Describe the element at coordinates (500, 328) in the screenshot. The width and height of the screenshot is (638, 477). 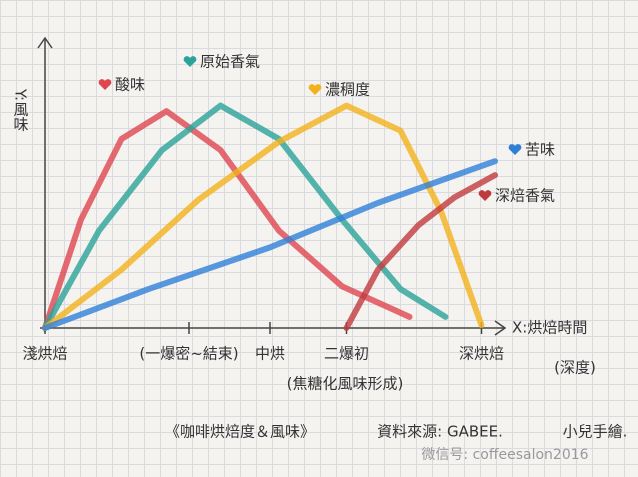
I see `x-arrow` at that location.